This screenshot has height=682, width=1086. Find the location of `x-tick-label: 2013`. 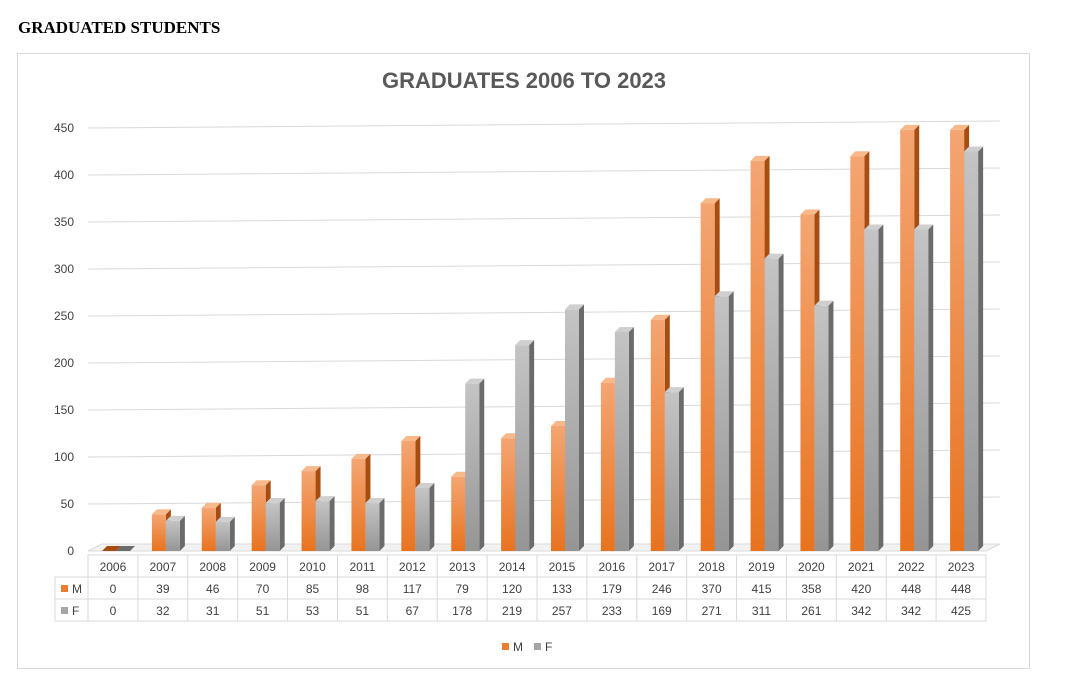

x-tick-label: 2013 is located at coordinates (462, 567).